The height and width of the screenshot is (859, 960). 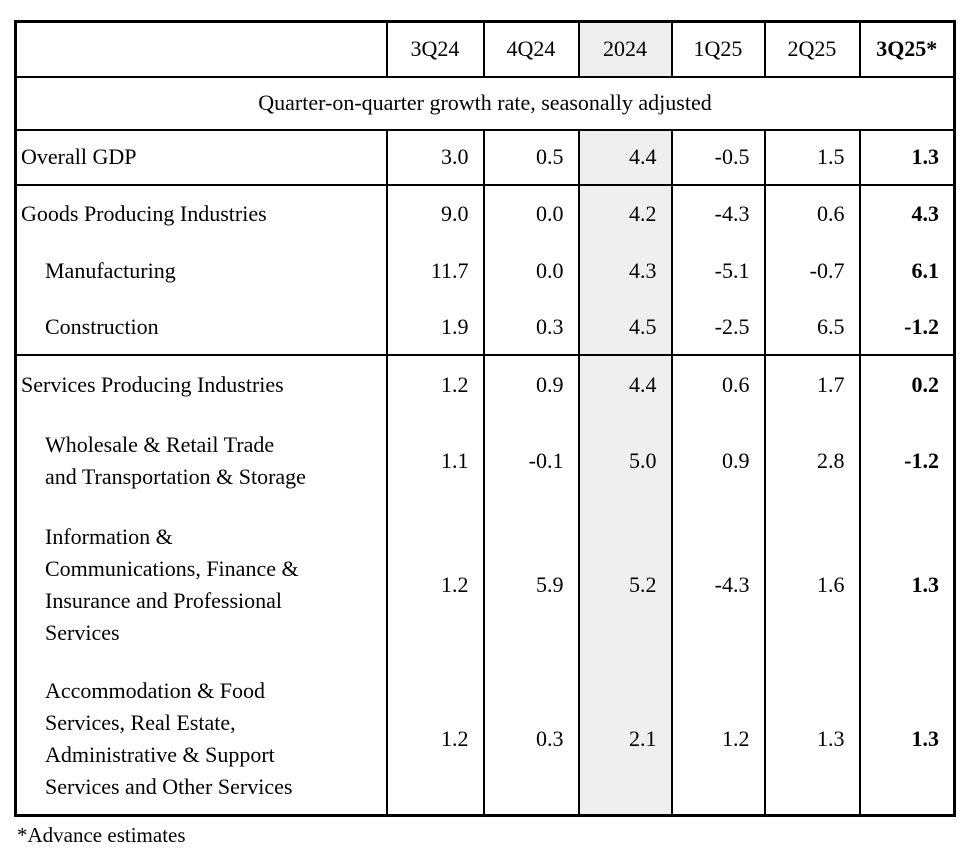 I want to click on value-cell: 6.1, so click(x=906, y=270).